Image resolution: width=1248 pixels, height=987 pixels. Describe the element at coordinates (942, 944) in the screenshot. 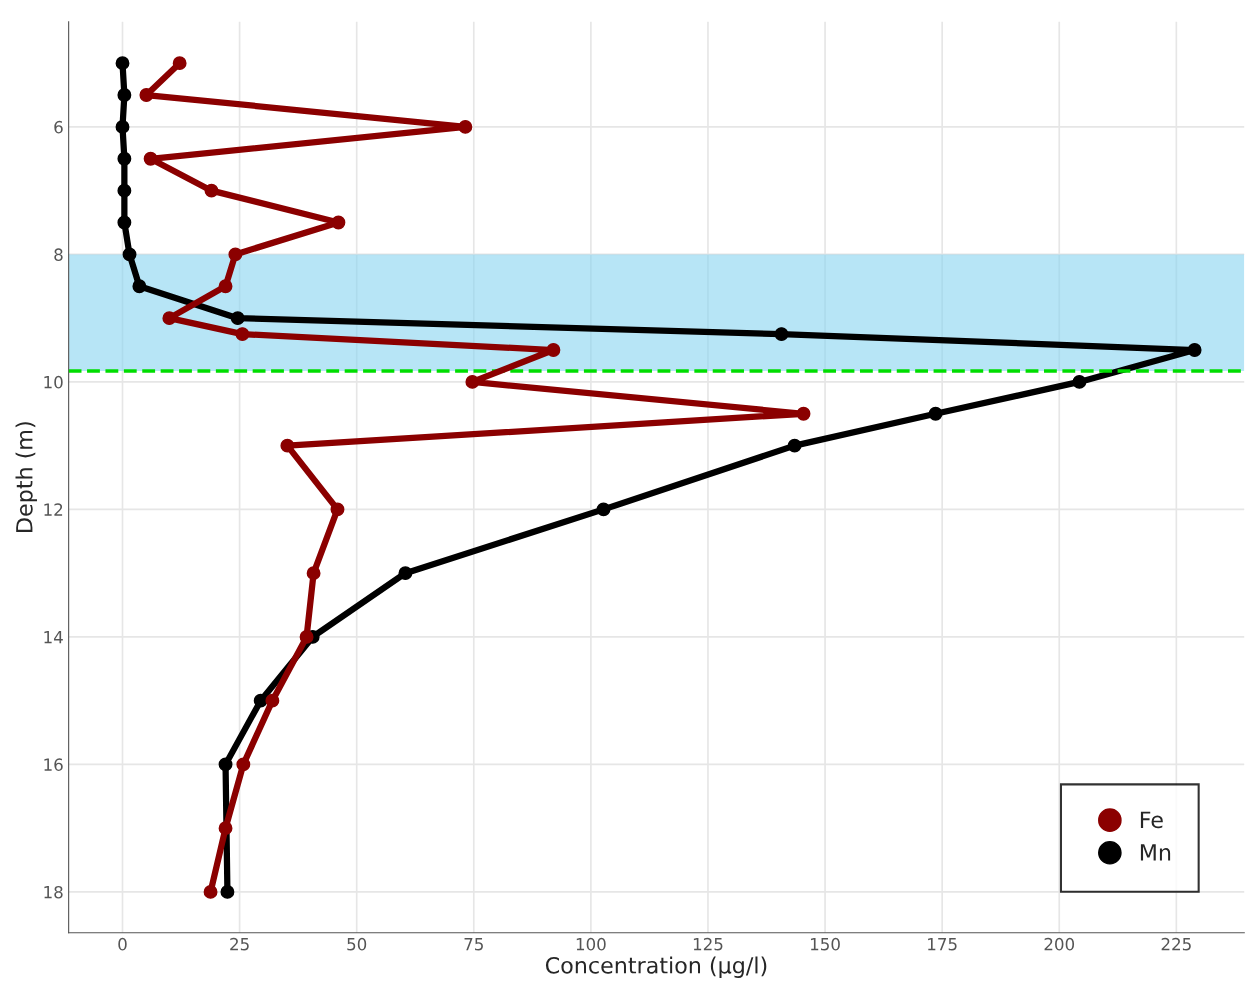

I see `x-tick-label: 175` at that location.